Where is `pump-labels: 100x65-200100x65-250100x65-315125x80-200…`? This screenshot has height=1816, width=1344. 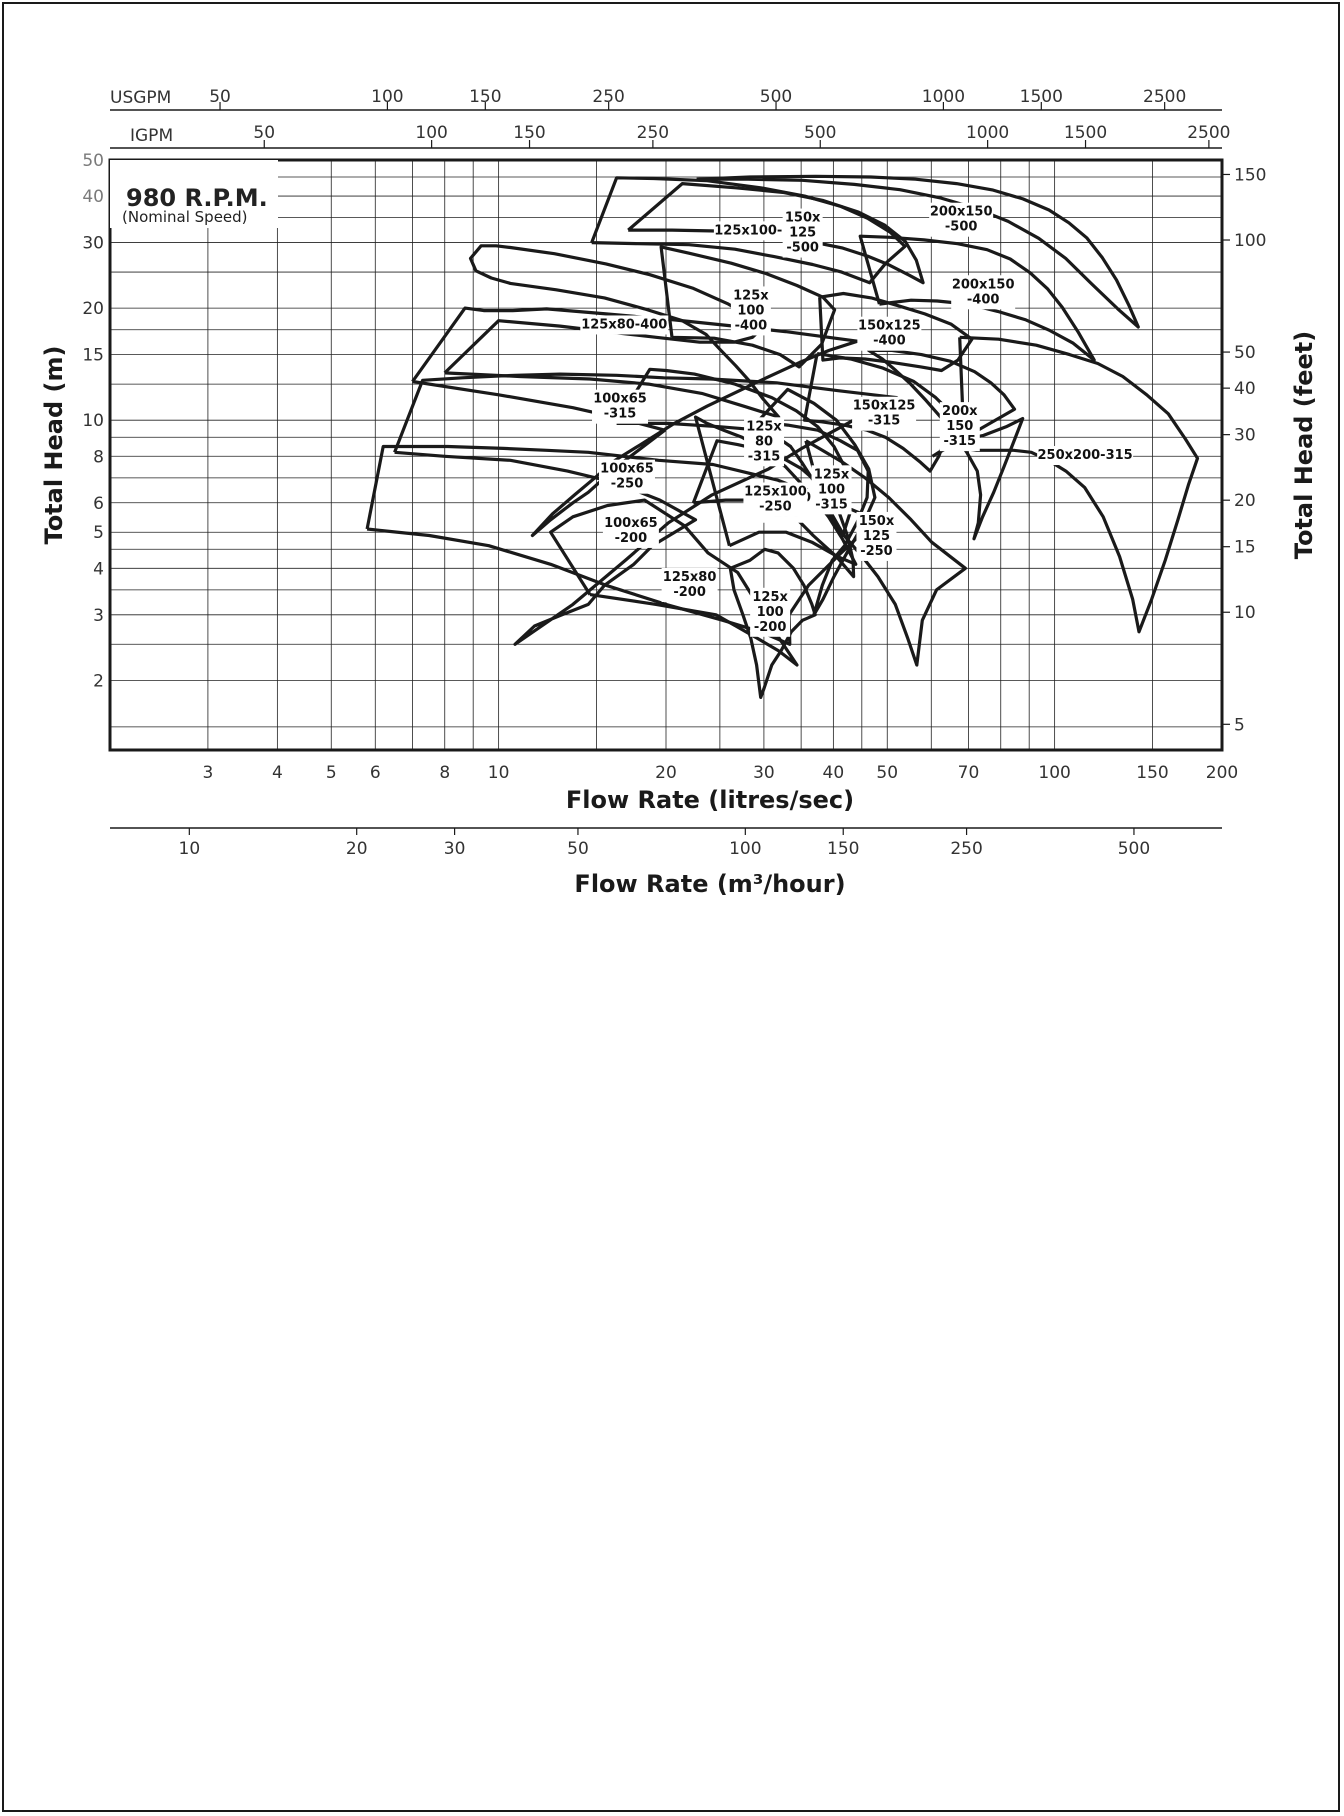 pump-labels: 100x65-200100x65-250100x65-315125x80-200… is located at coordinates (857, 419).